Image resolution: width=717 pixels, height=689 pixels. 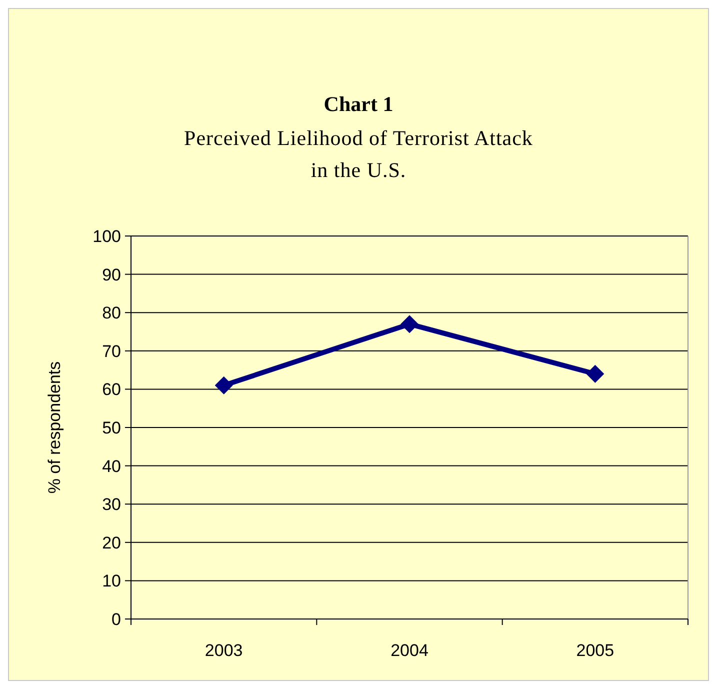 I want to click on x-tick-label: 2005, so click(x=595, y=650).